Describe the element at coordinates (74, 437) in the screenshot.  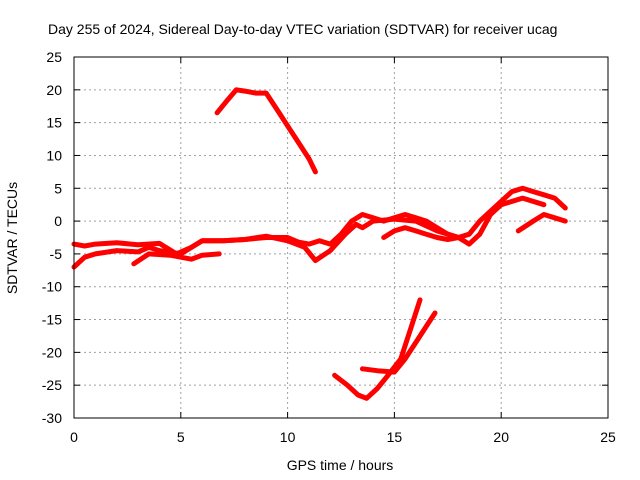
I see `x-tick-label: 0` at that location.